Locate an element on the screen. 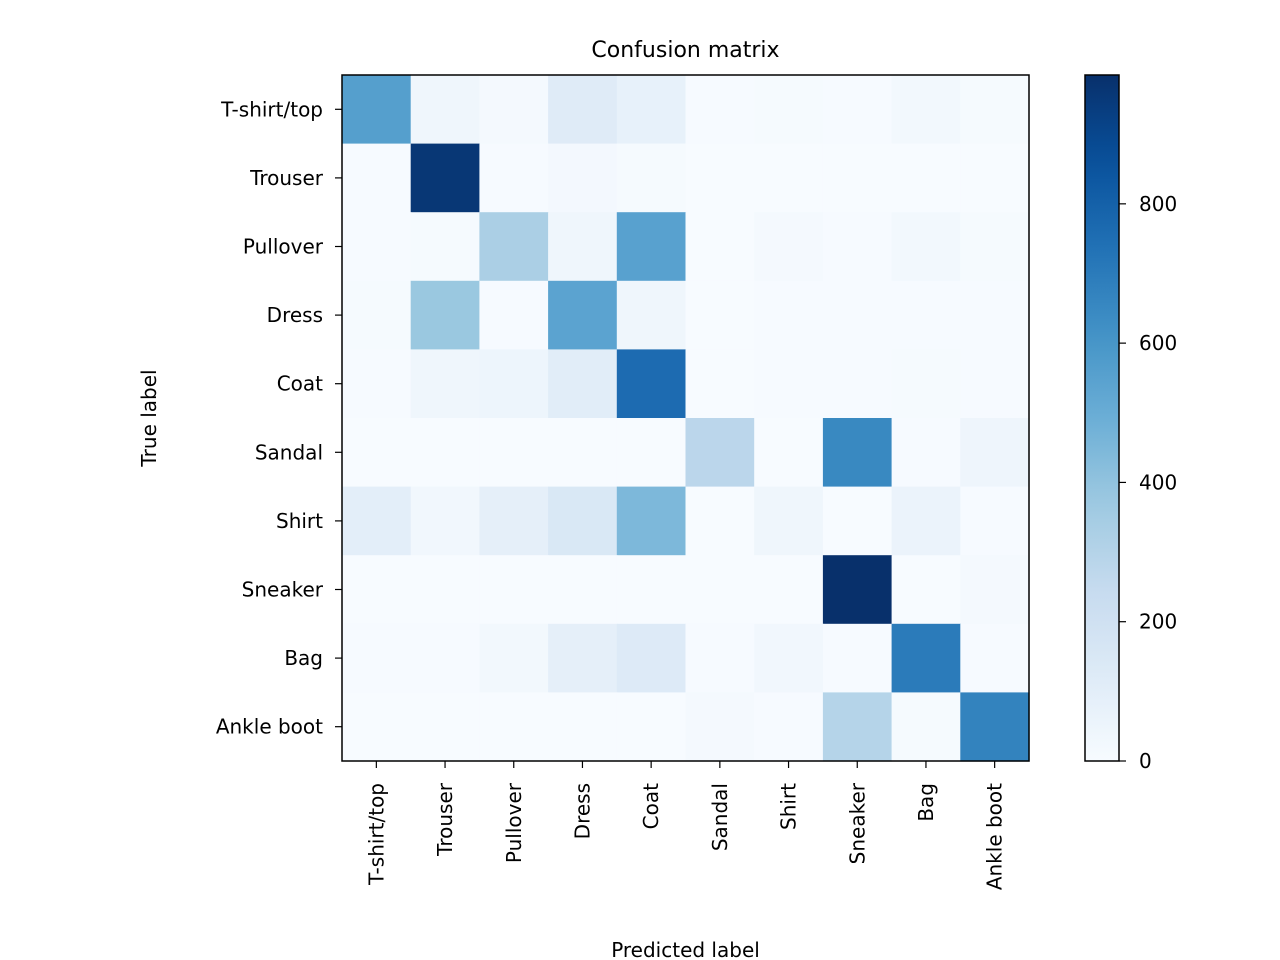 The image size is (1280, 960). x-tick-label: Trouser is located at coordinates (445, 819).